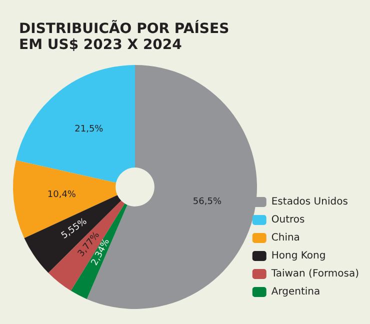  Describe the element at coordinates (124, 36) in the screenshot. I see `chart-title: DISTRIBUICÃO POR PAÍSES EM US$ 2023 X 2024` at that location.